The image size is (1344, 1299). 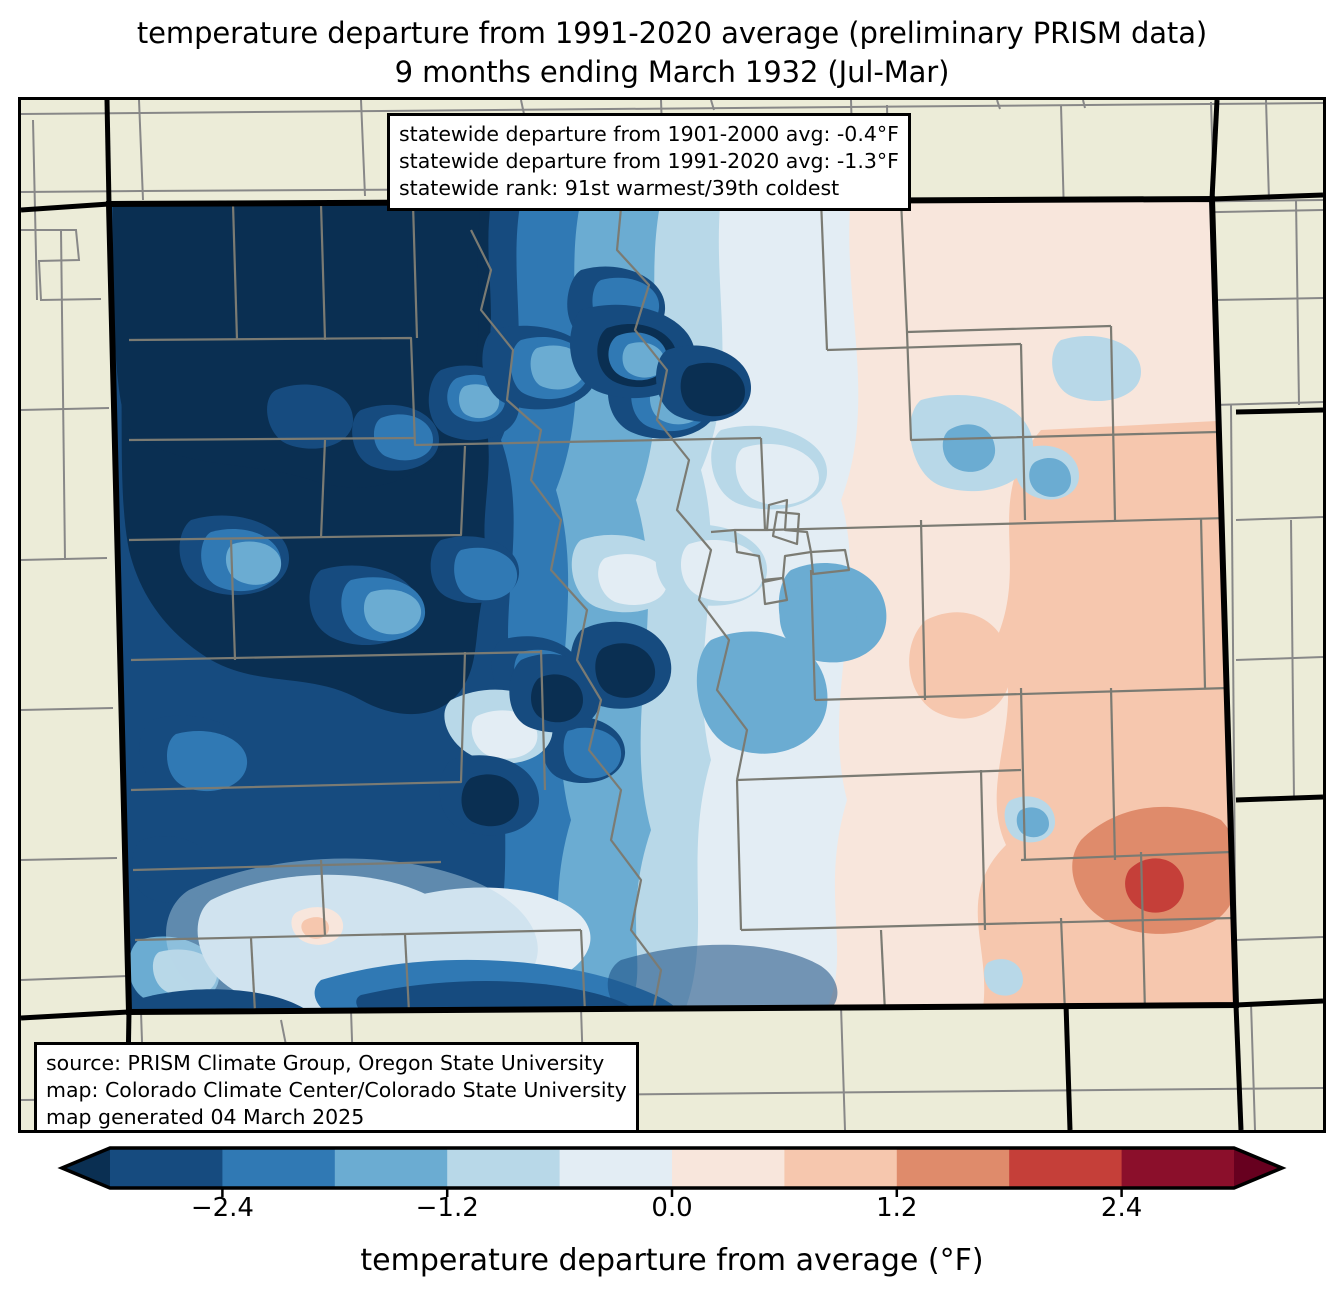 What do you see at coordinates (220, 1000) in the screenshot?
I see `sw-corner-cold` at bounding box center [220, 1000].